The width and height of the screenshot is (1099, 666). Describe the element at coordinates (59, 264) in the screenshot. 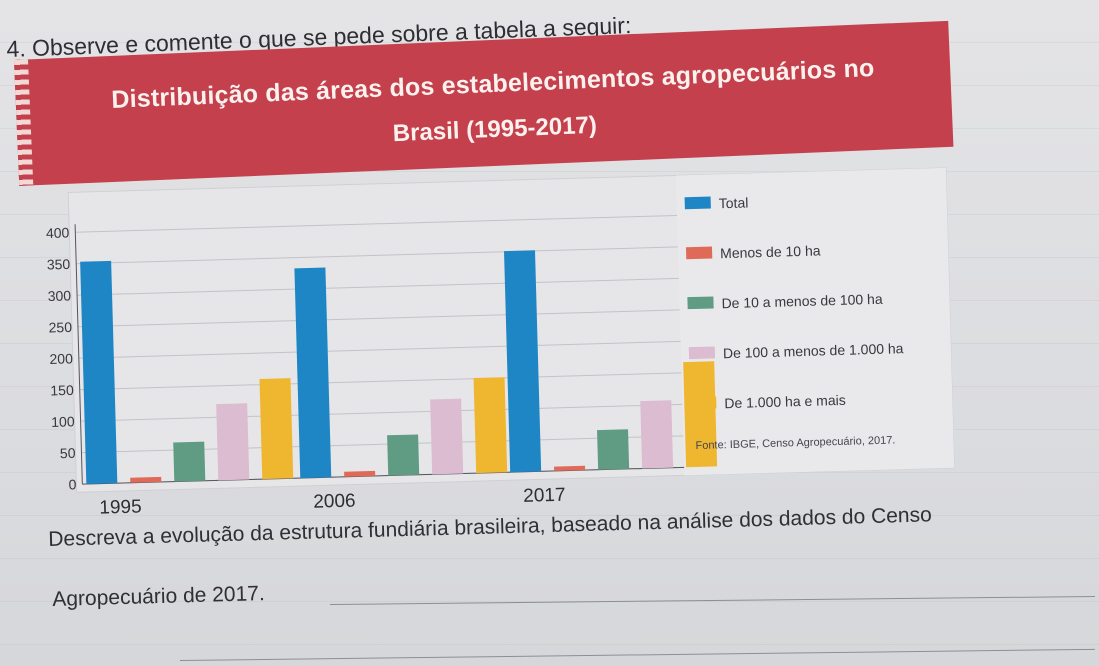

I see `y-tick-label: 350` at that location.